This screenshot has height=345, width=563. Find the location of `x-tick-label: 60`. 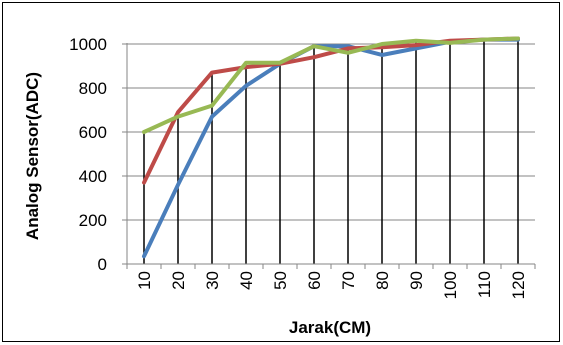

x-tick-label: 60 is located at coordinates (314, 280).